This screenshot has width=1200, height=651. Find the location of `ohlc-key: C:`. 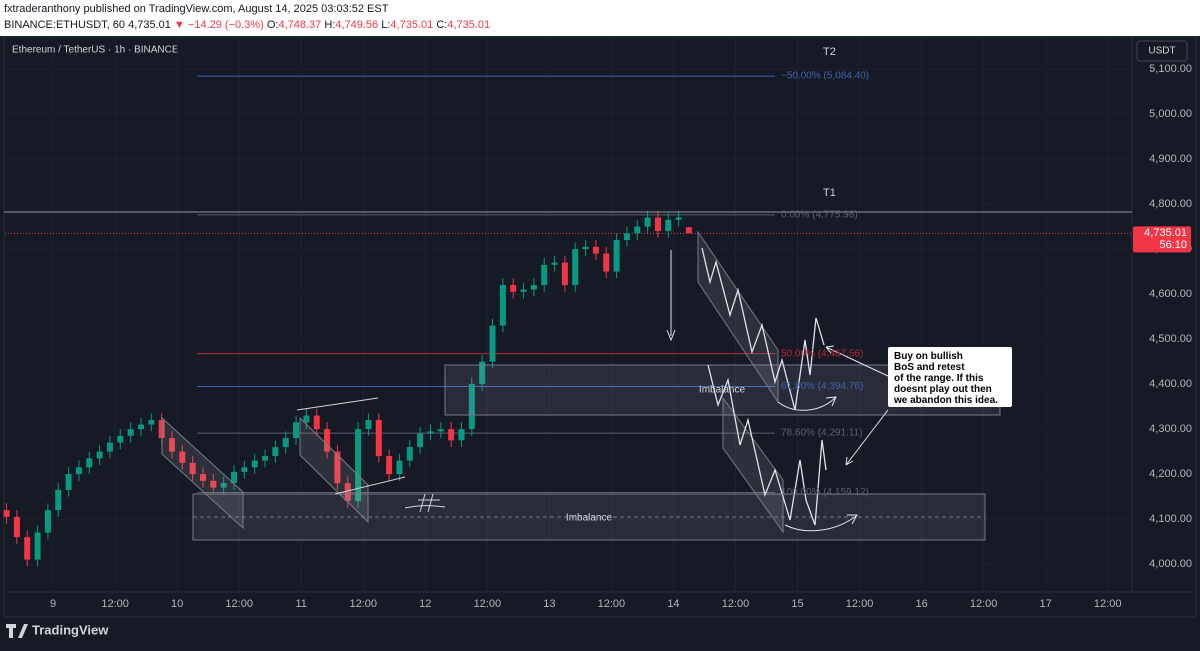

ohlc-key: C: is located at coordinates (441, 25).